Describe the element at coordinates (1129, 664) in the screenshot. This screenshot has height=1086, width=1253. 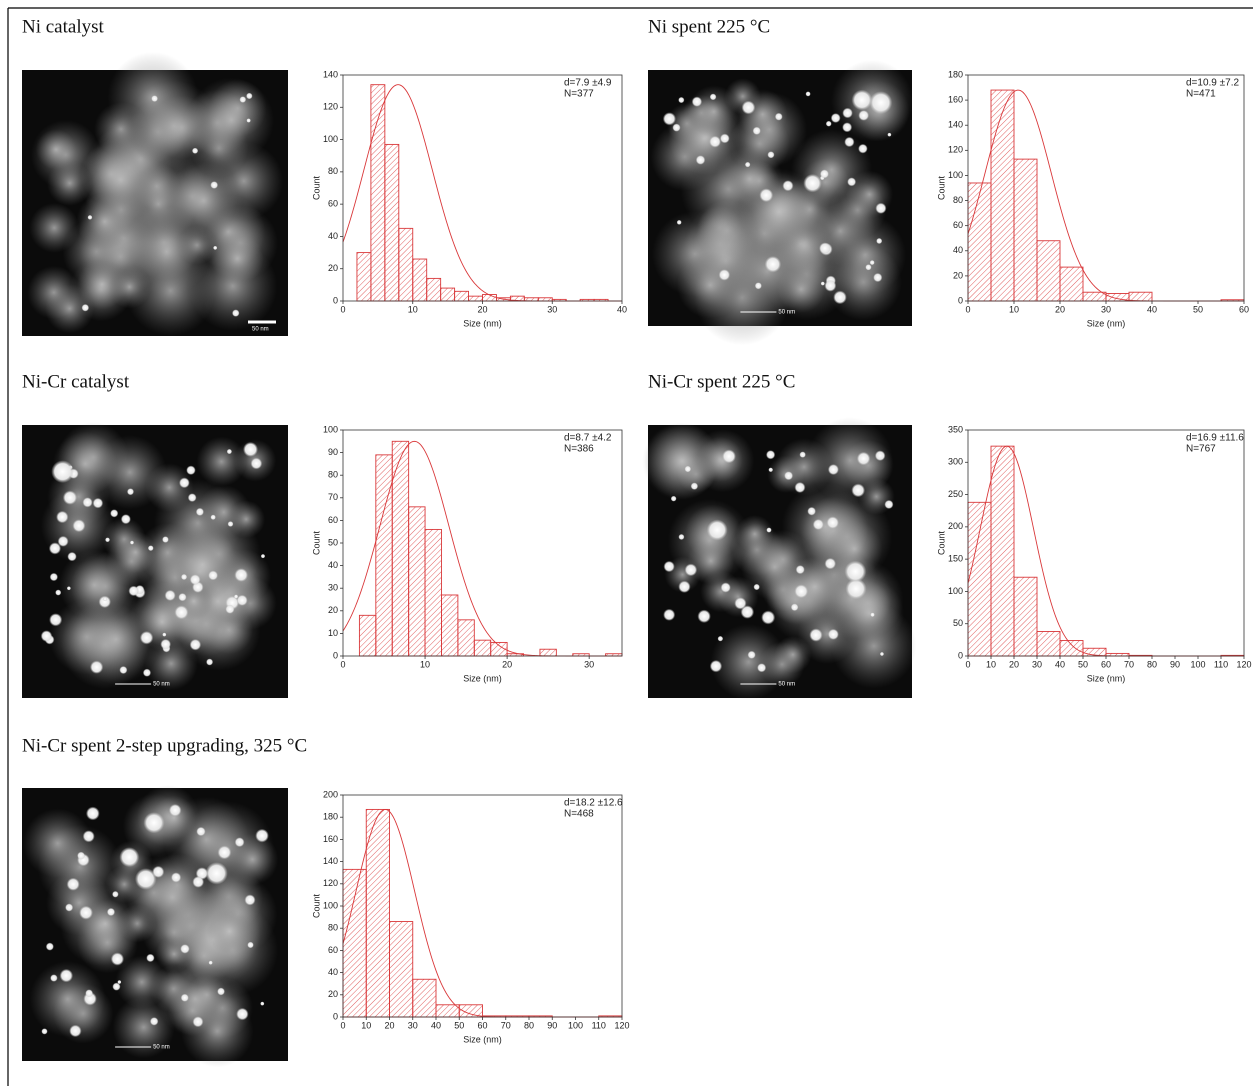
I see `x-tick-label: 70` at that location.